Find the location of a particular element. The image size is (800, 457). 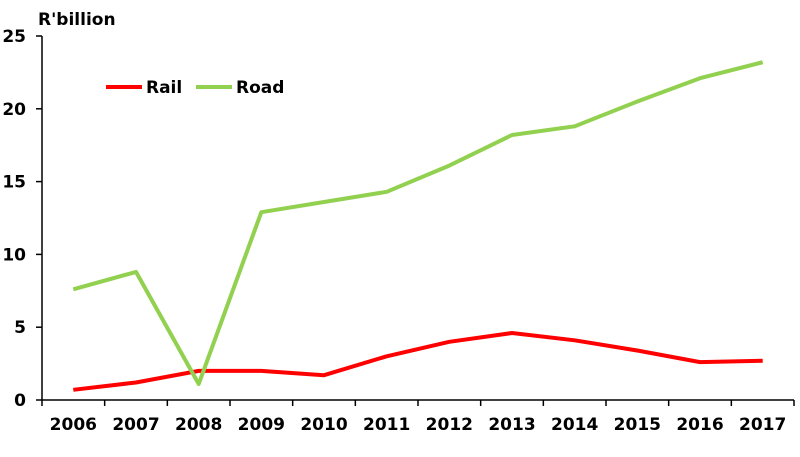

x-tick-label: 2016 is located at coordinates (699, 425).